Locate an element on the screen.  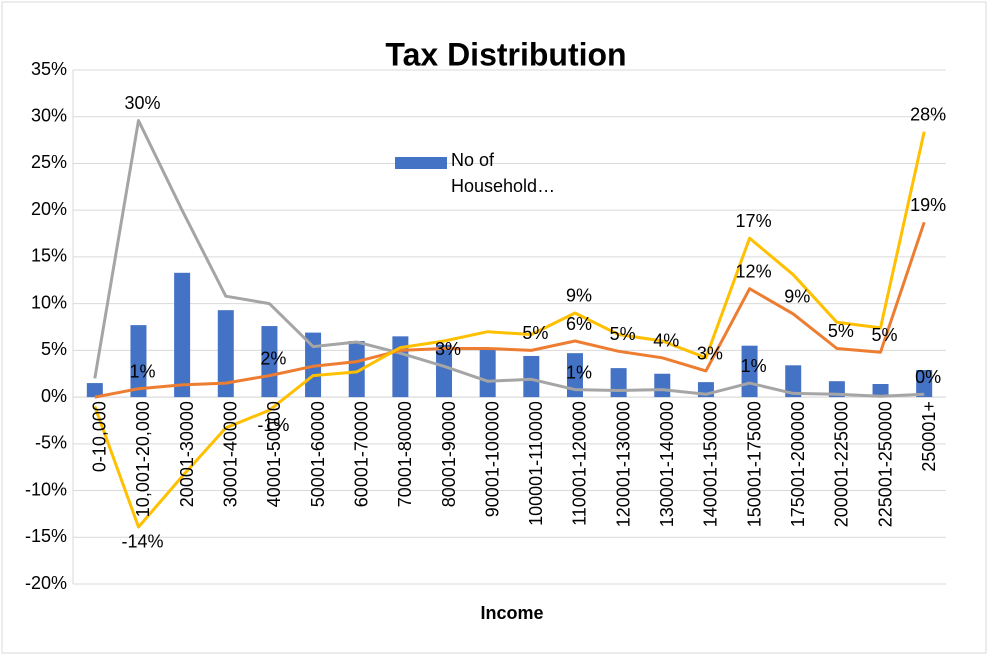
legend-swatch is located at coordinates (421, 163).